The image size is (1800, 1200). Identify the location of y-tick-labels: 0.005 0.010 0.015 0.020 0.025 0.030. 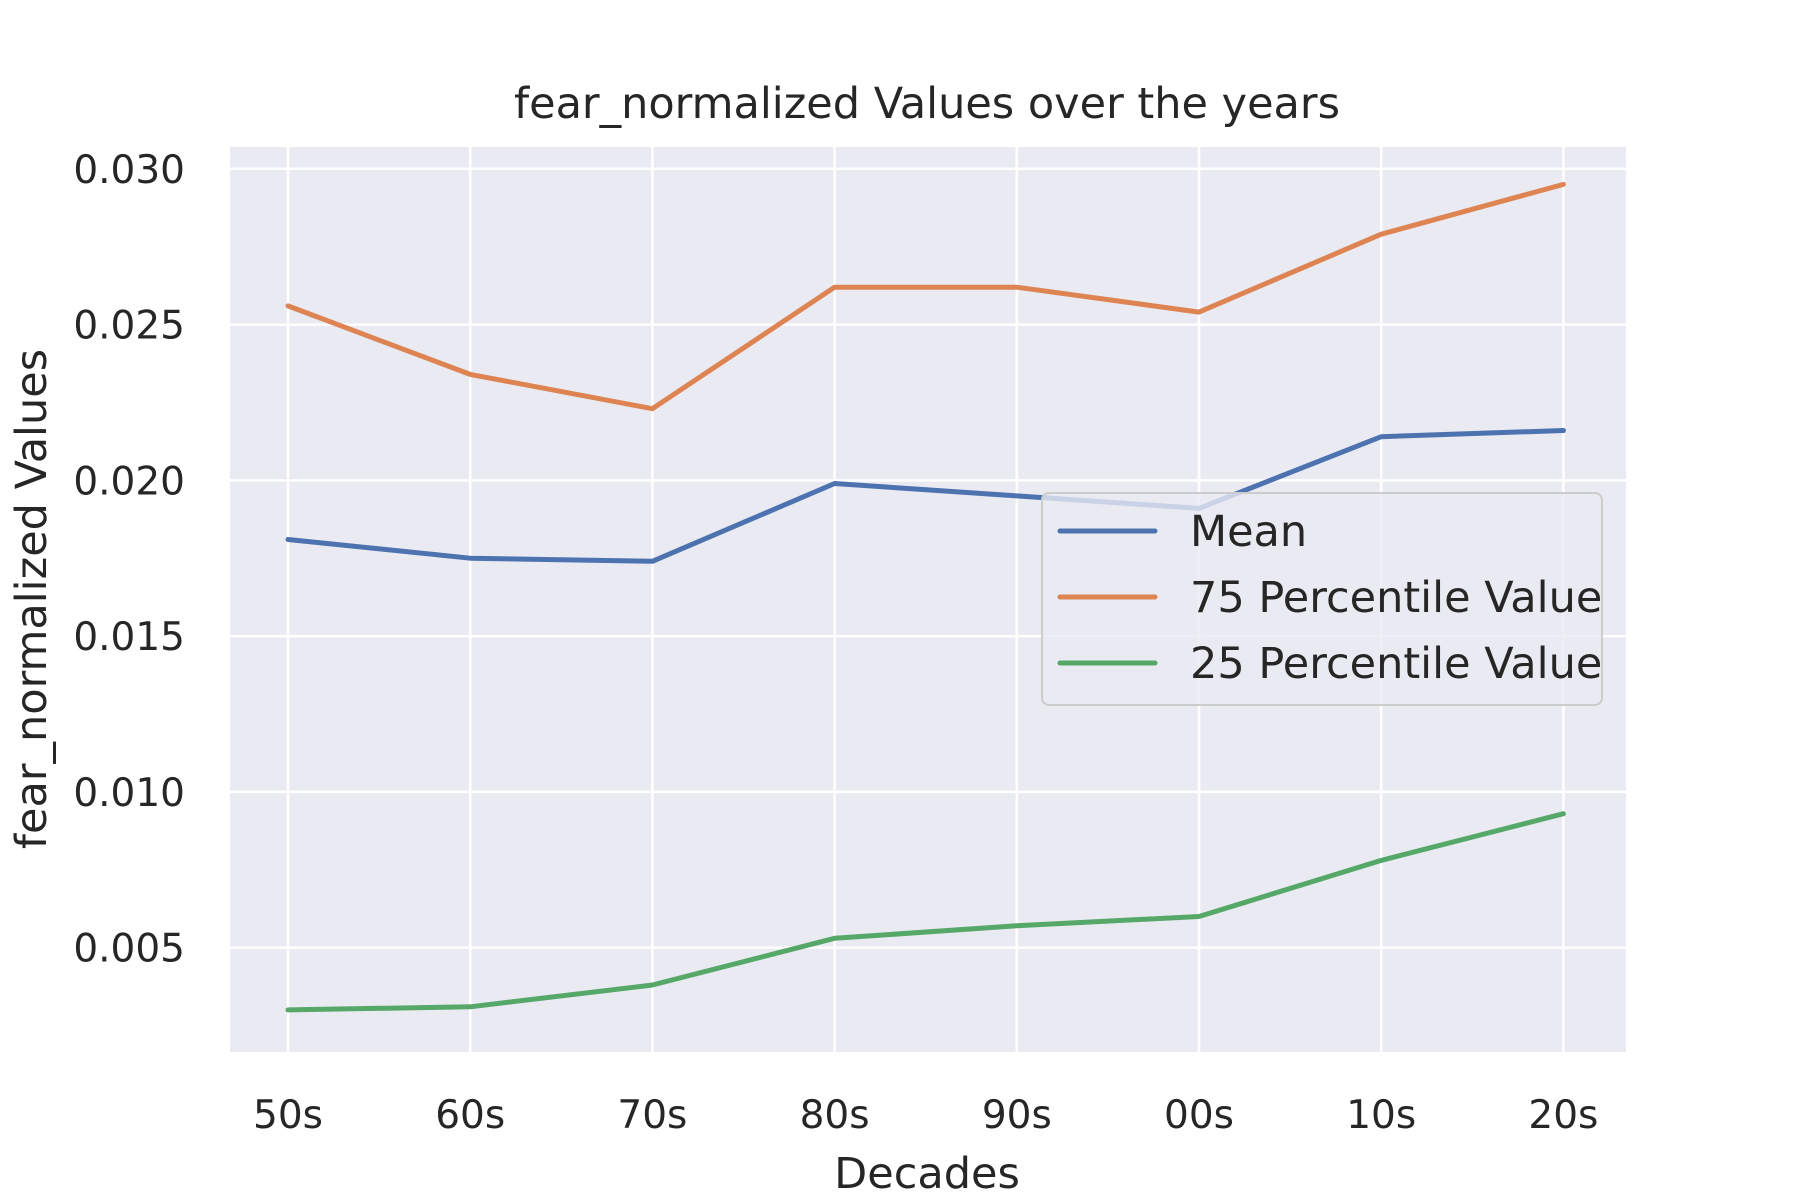
(129, 560).